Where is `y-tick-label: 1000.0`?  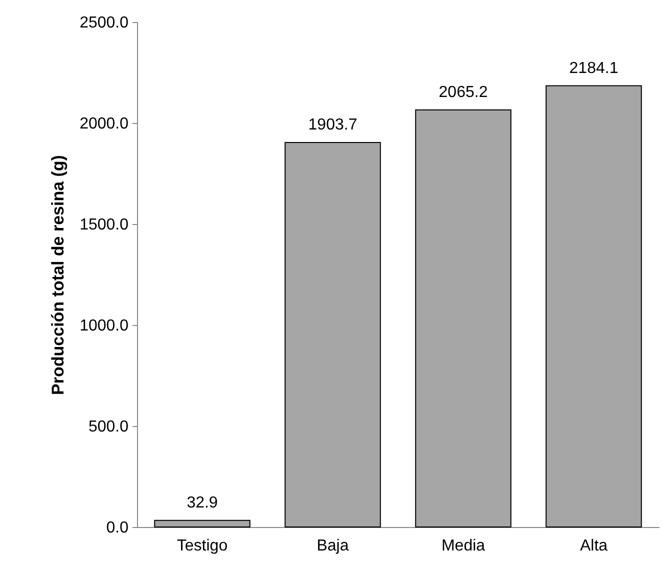 y-tick-label: 1000.0 is located at coordinates (104, 326).